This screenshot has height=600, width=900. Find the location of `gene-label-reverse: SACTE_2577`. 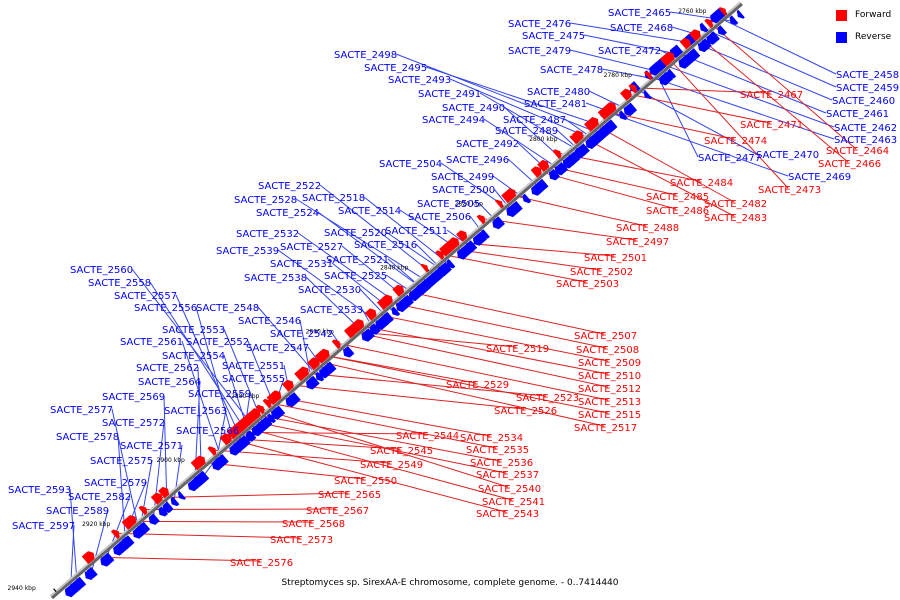

gene-label-reverse: SACTE_2577 is located at coordinates (81, 410).